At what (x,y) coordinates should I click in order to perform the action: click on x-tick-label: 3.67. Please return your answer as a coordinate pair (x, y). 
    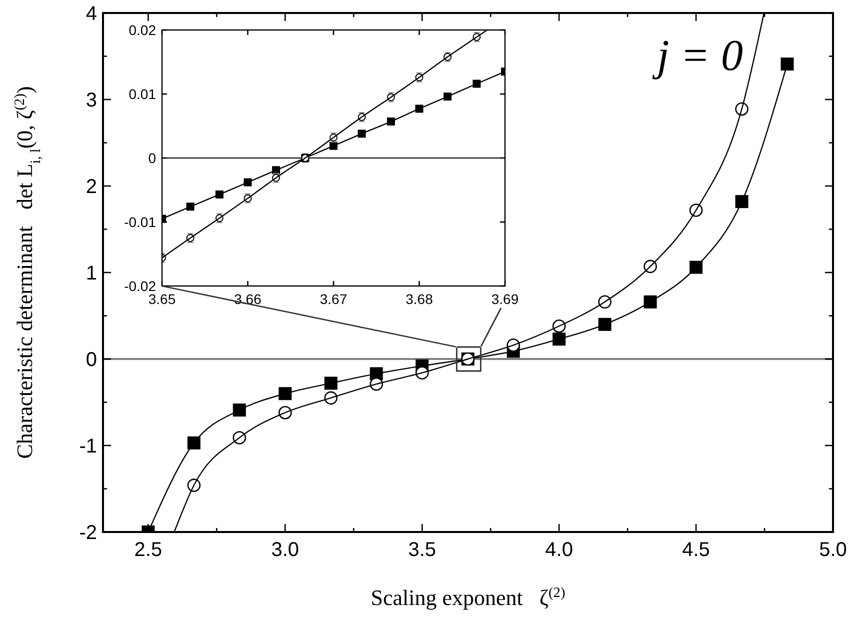
    Looking at the image, I should click on (334, 299).